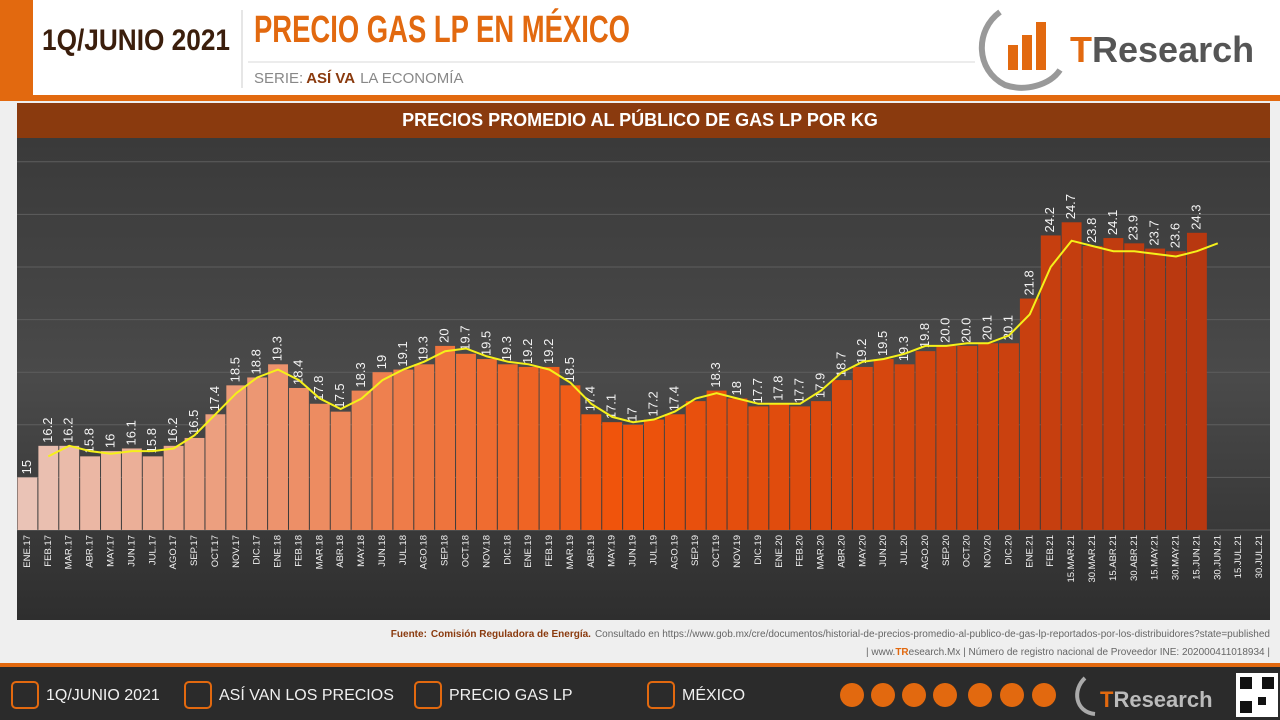  Describe the element at coordinates (779, 551) in the screenshot. I see `x-tick-label: ENE.20` at that location.